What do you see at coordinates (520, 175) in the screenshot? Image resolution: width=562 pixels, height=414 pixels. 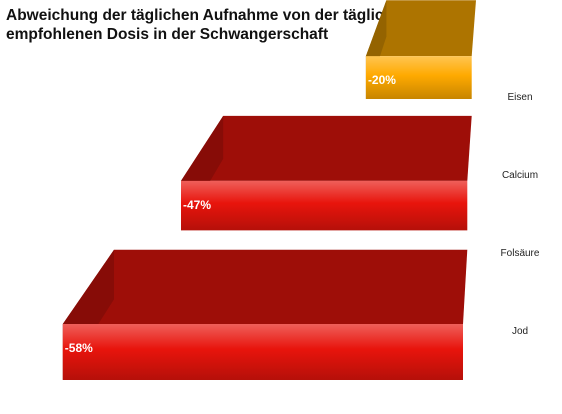 I see `category-label: Calcium` at bounding box center [520, 175].